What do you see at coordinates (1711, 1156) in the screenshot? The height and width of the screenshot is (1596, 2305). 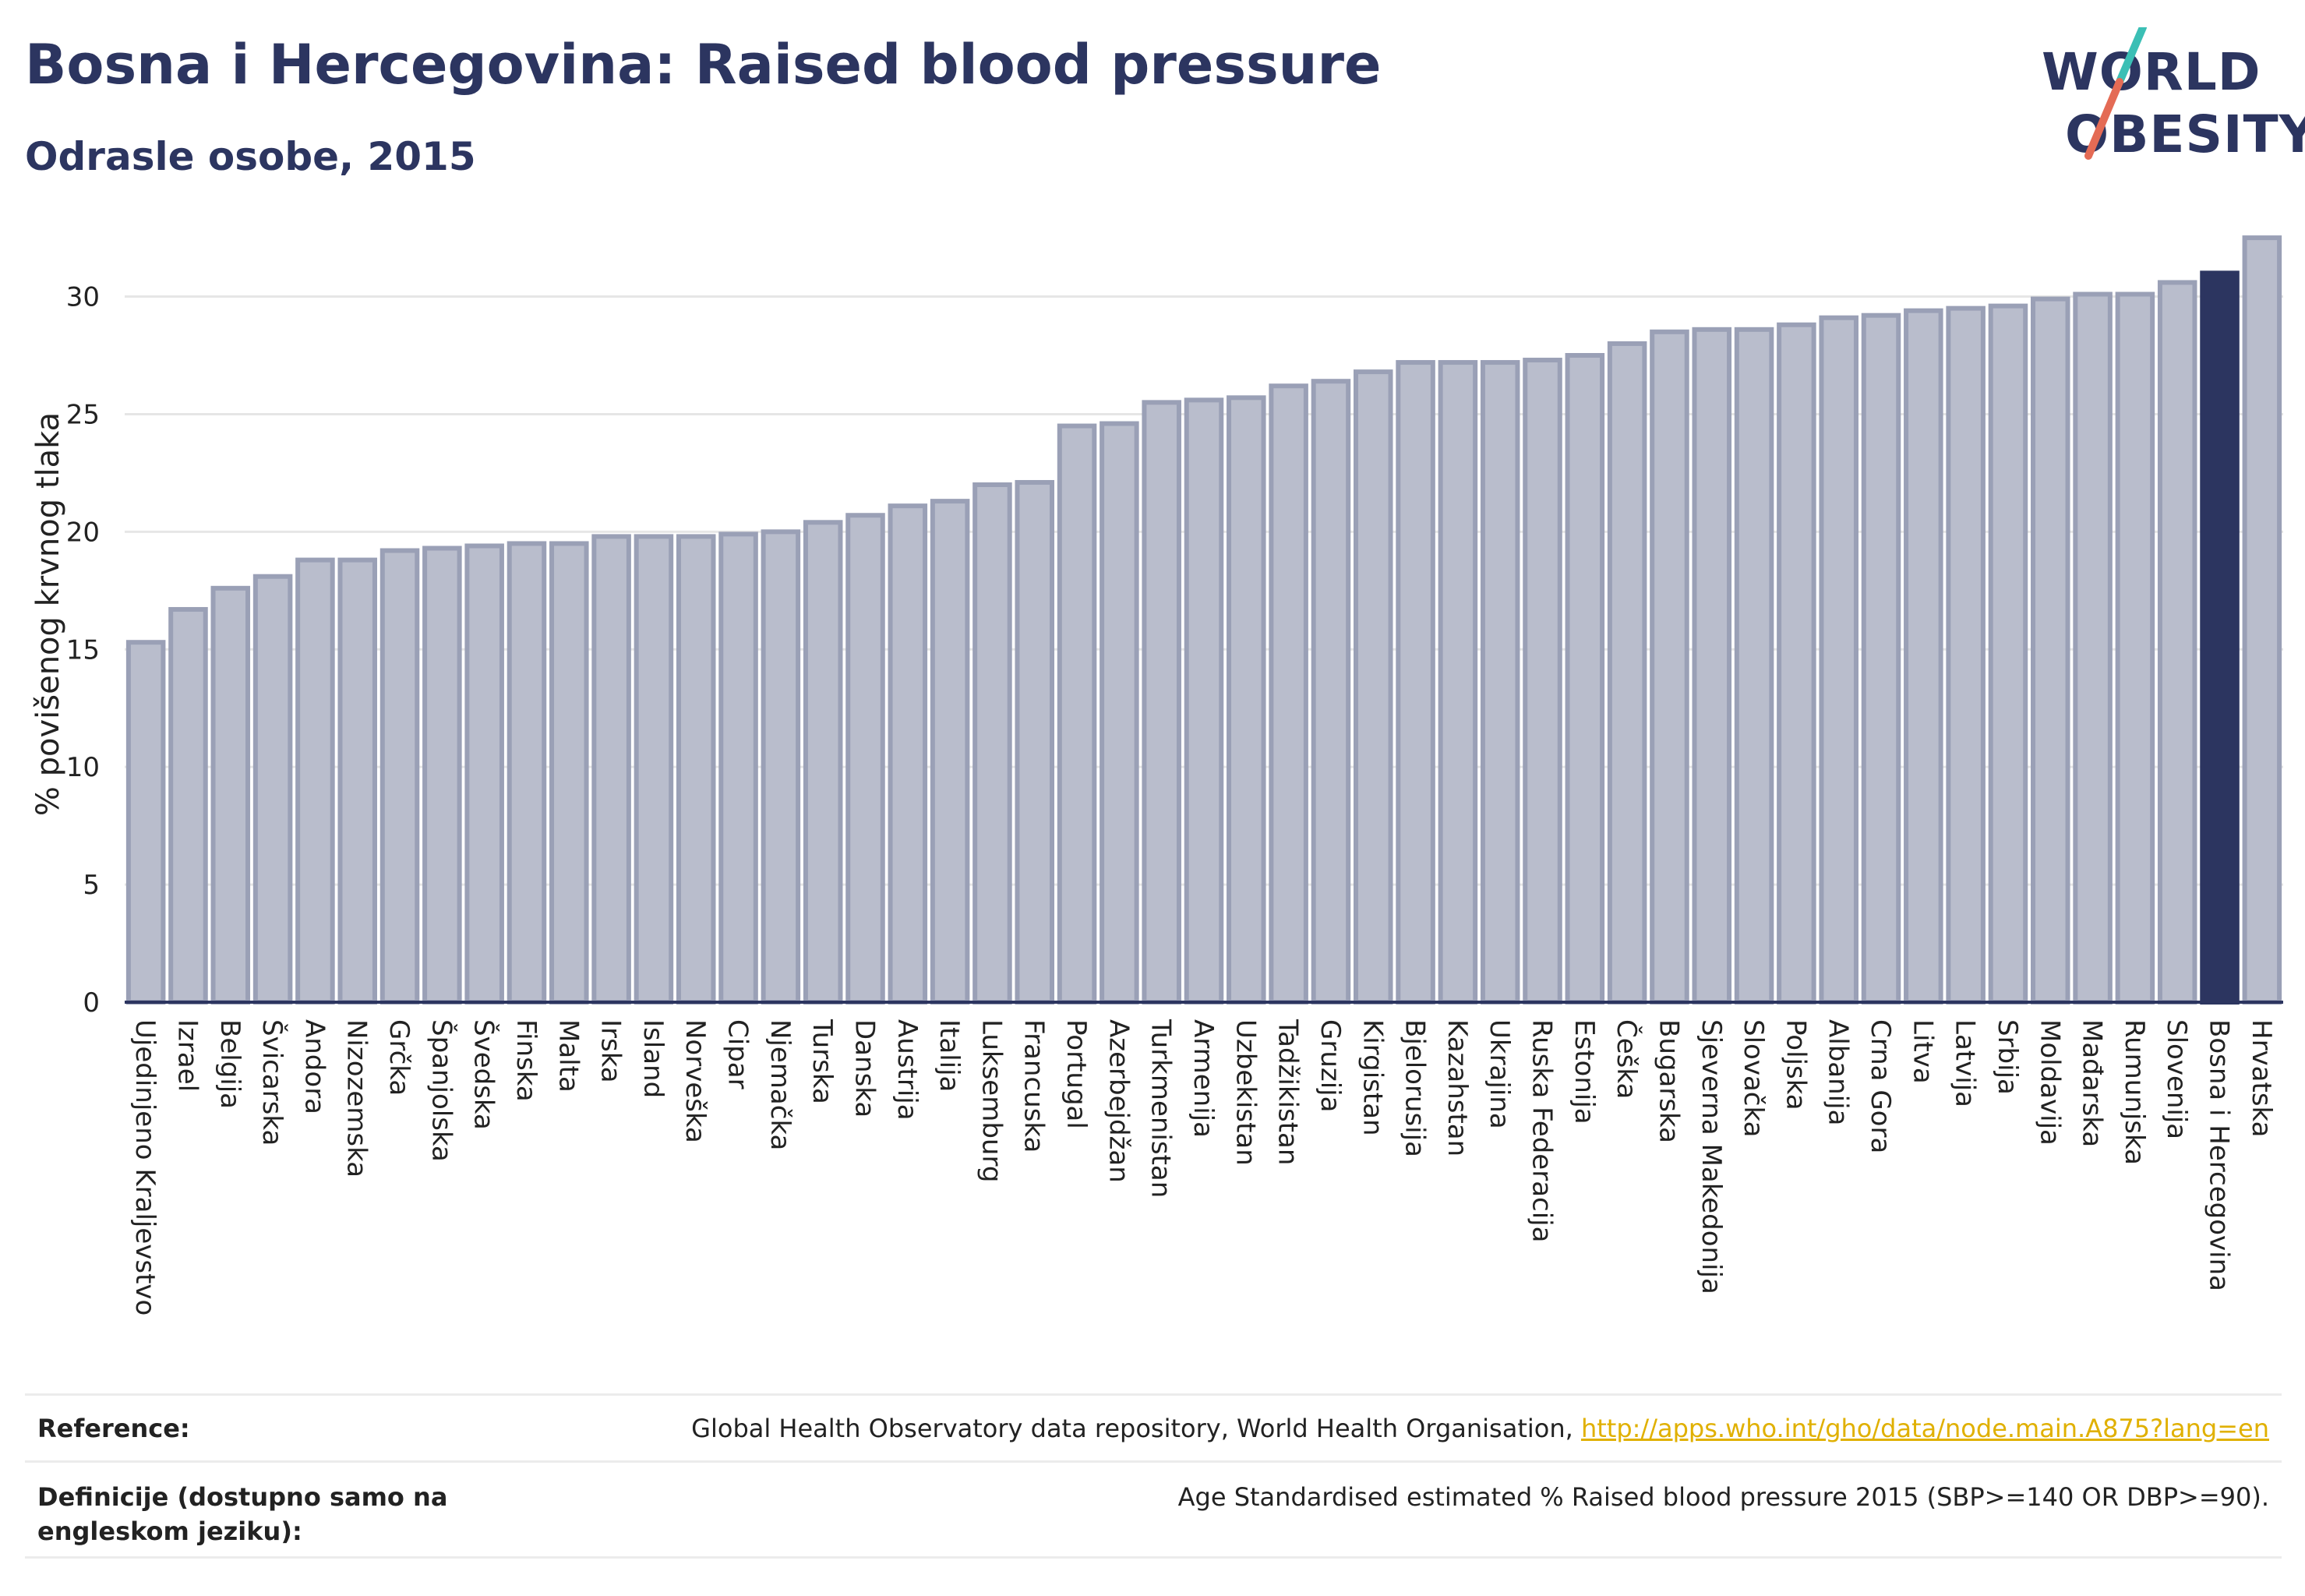 I see `x-tick-label: Sjeverna Makedonija` at bounding box center [1711, 1156].